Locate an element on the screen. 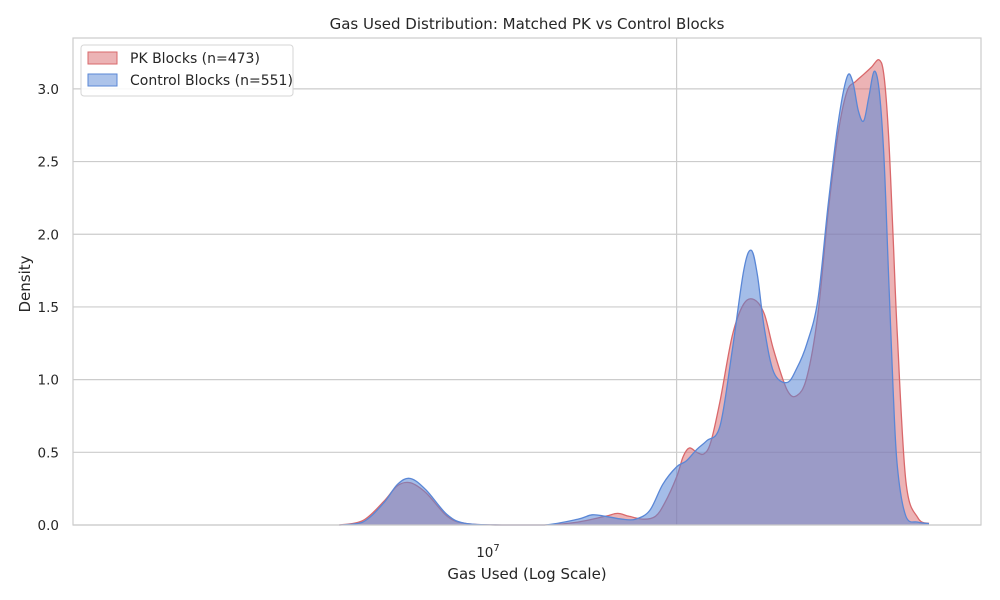 Image resolution: width=1000 pixels, height=600 pixels. x-axis-label: Gas Used (Log Scale) is located at coordinates (526, 574).